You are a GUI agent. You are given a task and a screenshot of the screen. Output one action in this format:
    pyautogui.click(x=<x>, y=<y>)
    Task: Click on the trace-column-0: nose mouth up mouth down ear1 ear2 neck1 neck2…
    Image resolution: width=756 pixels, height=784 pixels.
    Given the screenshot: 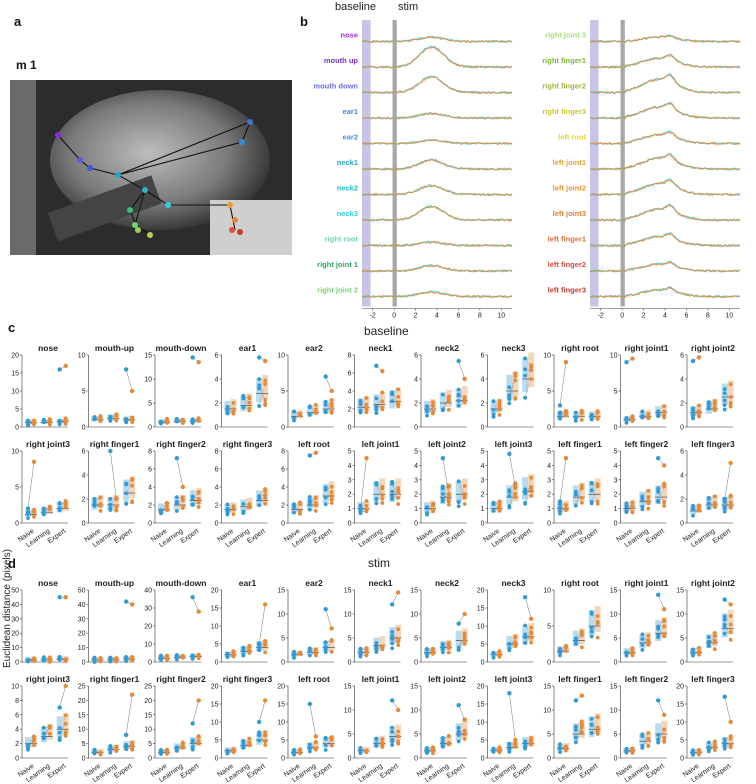 What is the action you would take?
    pyautogui.click(x=413, y=170)
    